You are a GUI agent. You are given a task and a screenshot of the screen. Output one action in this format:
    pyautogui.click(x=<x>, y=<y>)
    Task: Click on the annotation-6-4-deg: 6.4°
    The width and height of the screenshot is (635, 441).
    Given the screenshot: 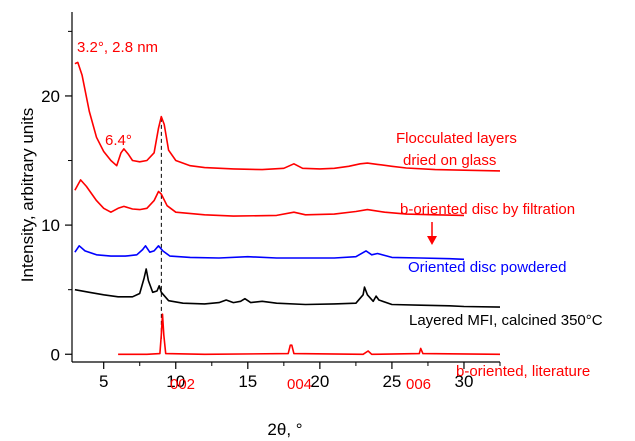 What is the action you would take?
    pyautogui.click(x=118, y=140)
    